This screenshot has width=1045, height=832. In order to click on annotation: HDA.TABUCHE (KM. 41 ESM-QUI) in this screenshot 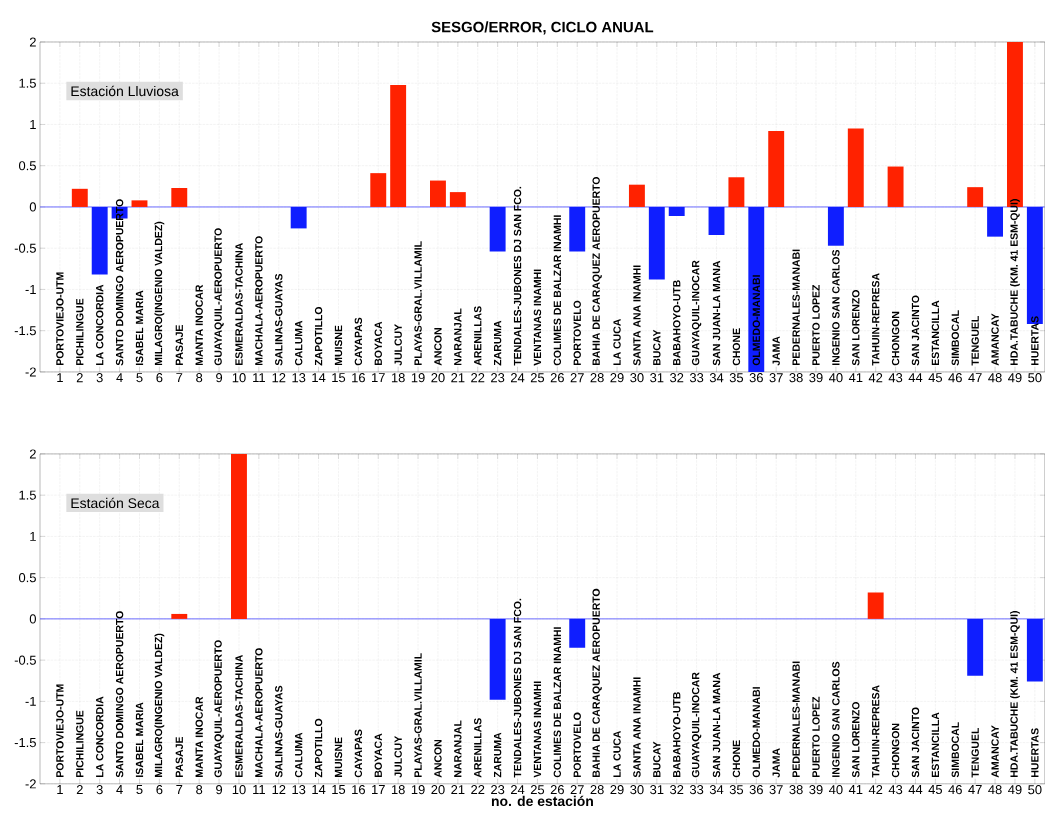, I will do `click(1015, 694)`.